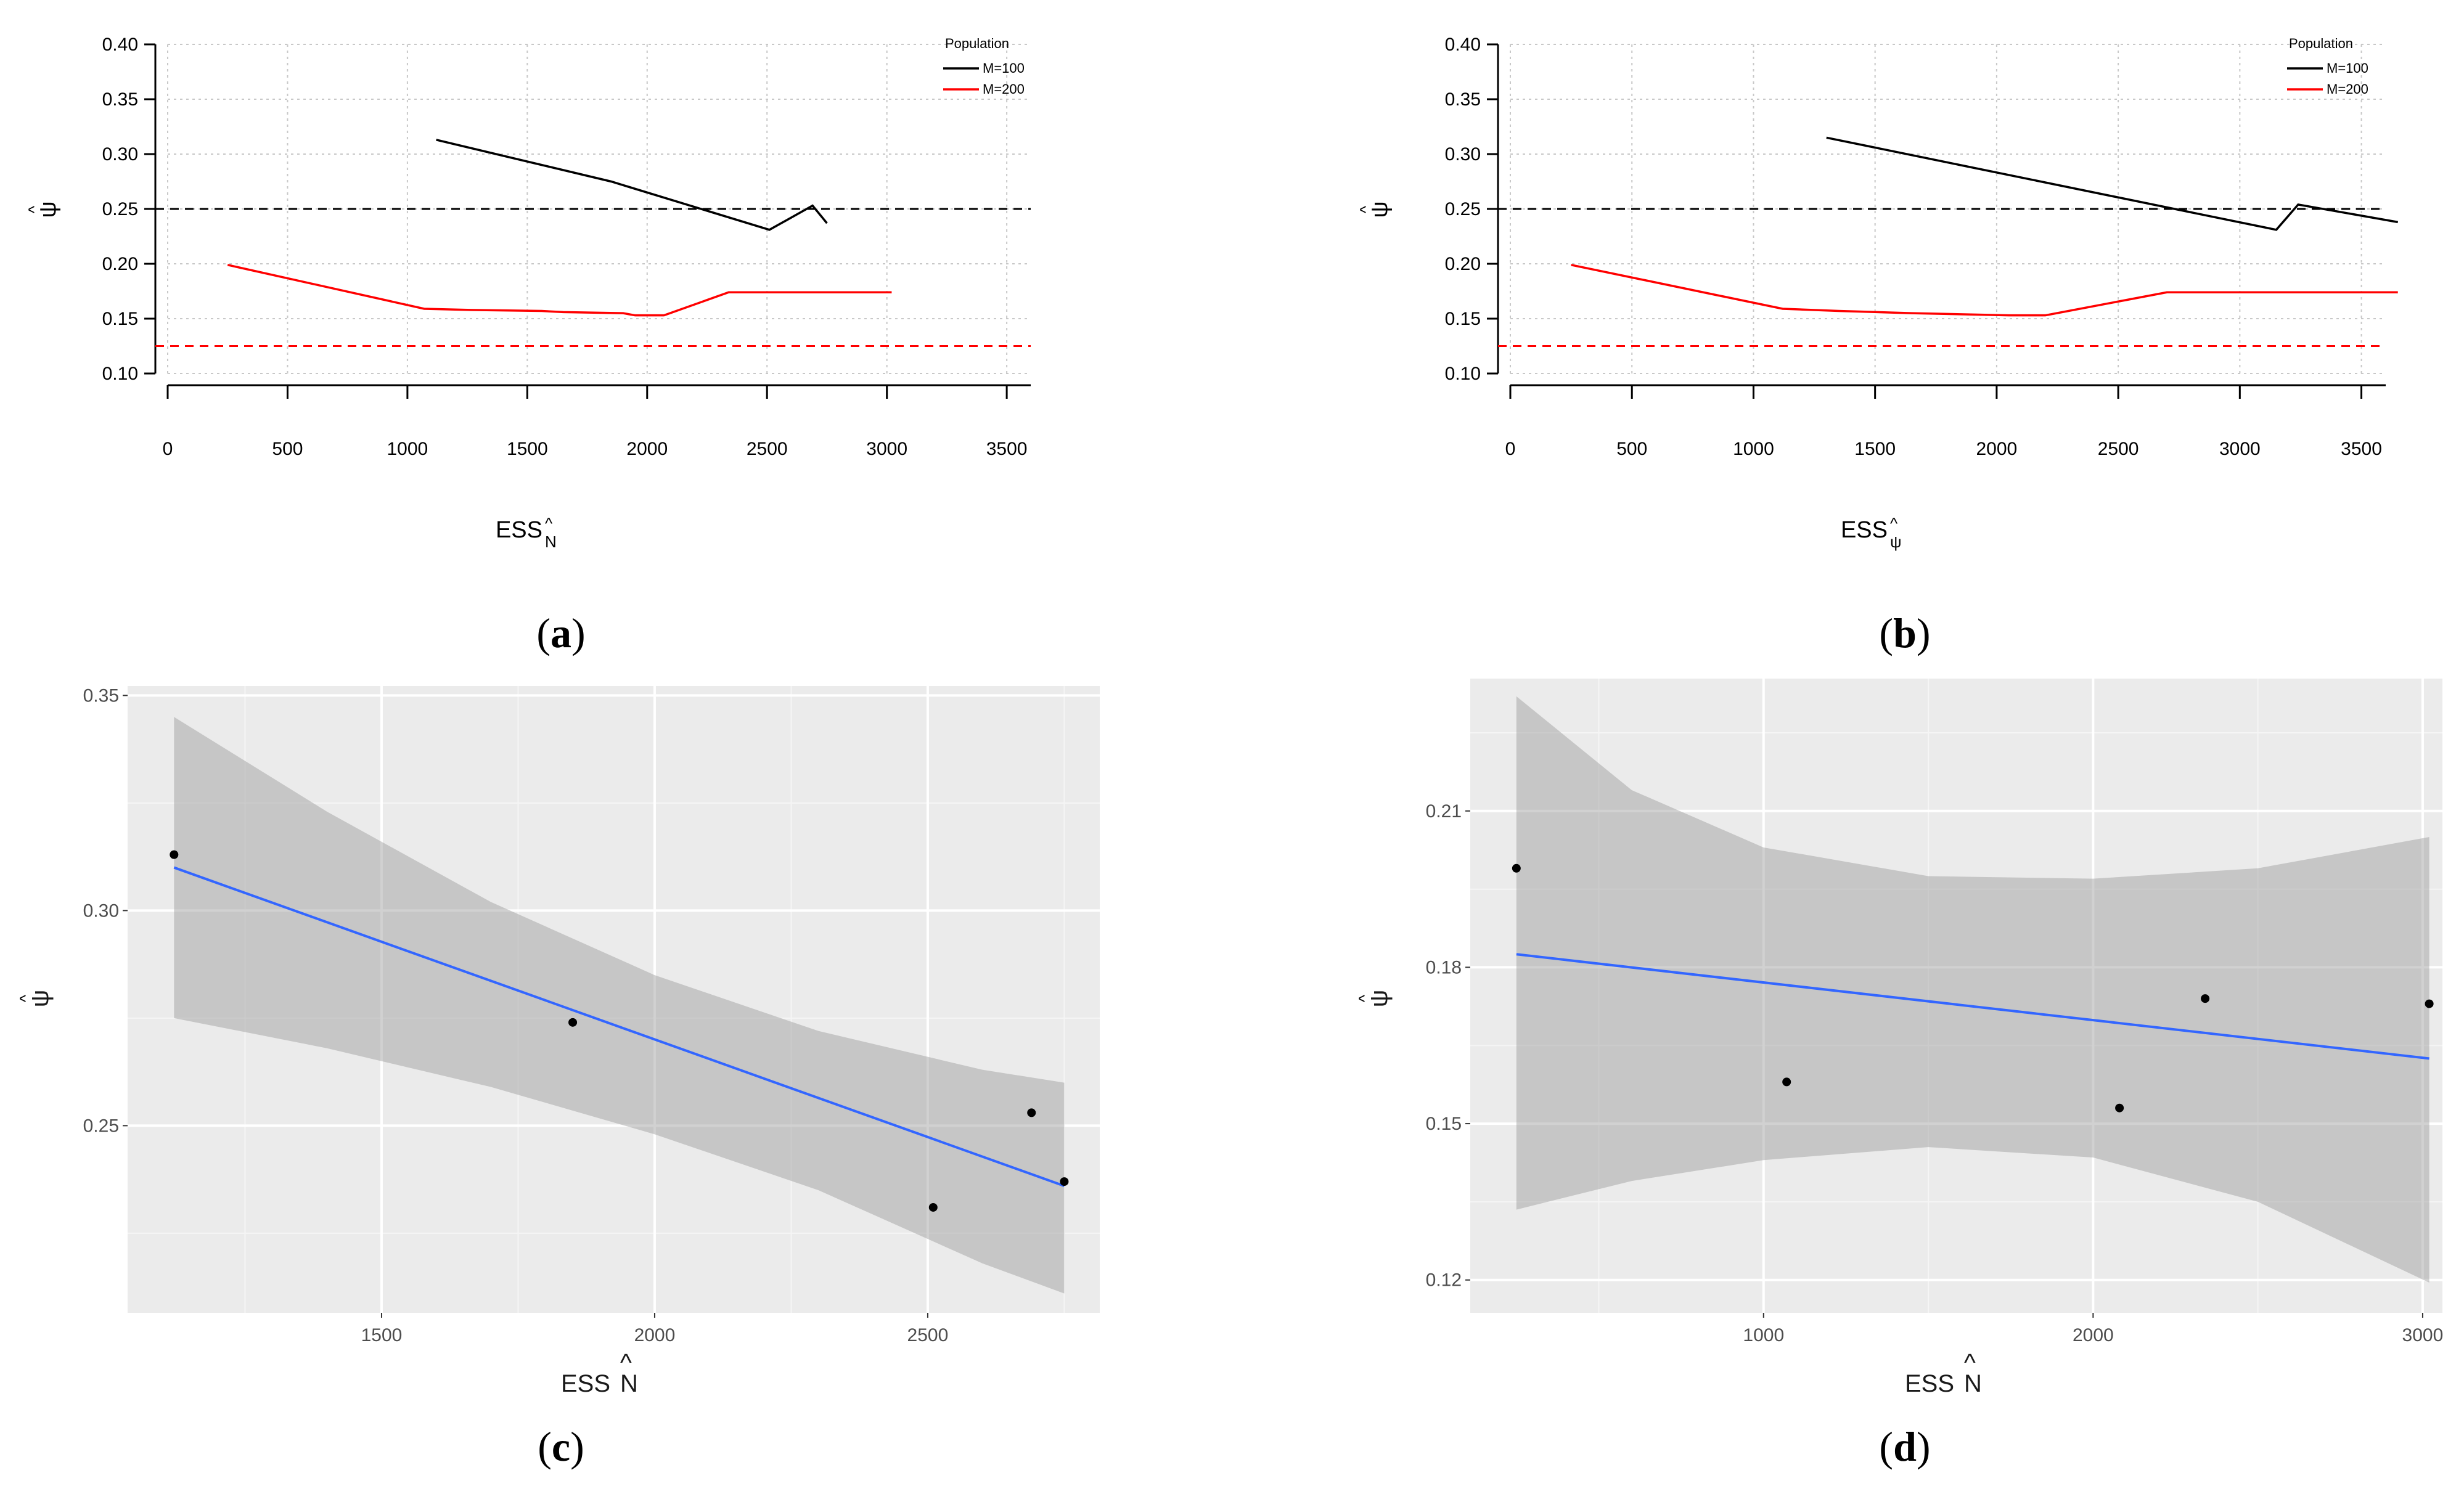 The image size is (2464, 1486). I want to click on panel-caption-c: (c), so click(561, 1446).